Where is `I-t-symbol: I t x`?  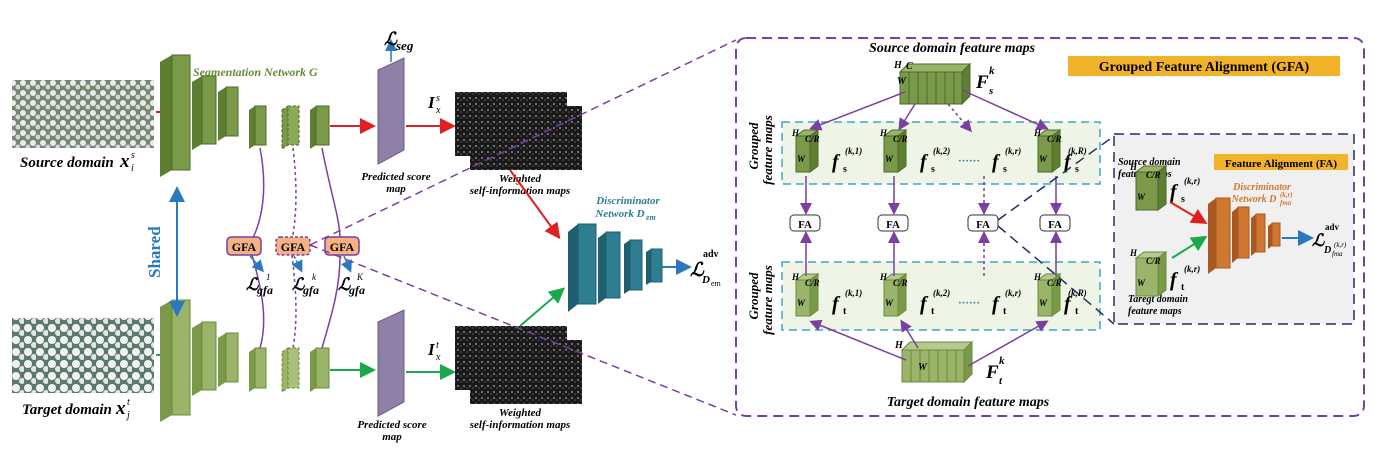 I-t-symbol: I t x is located at coordinates (434, 351).